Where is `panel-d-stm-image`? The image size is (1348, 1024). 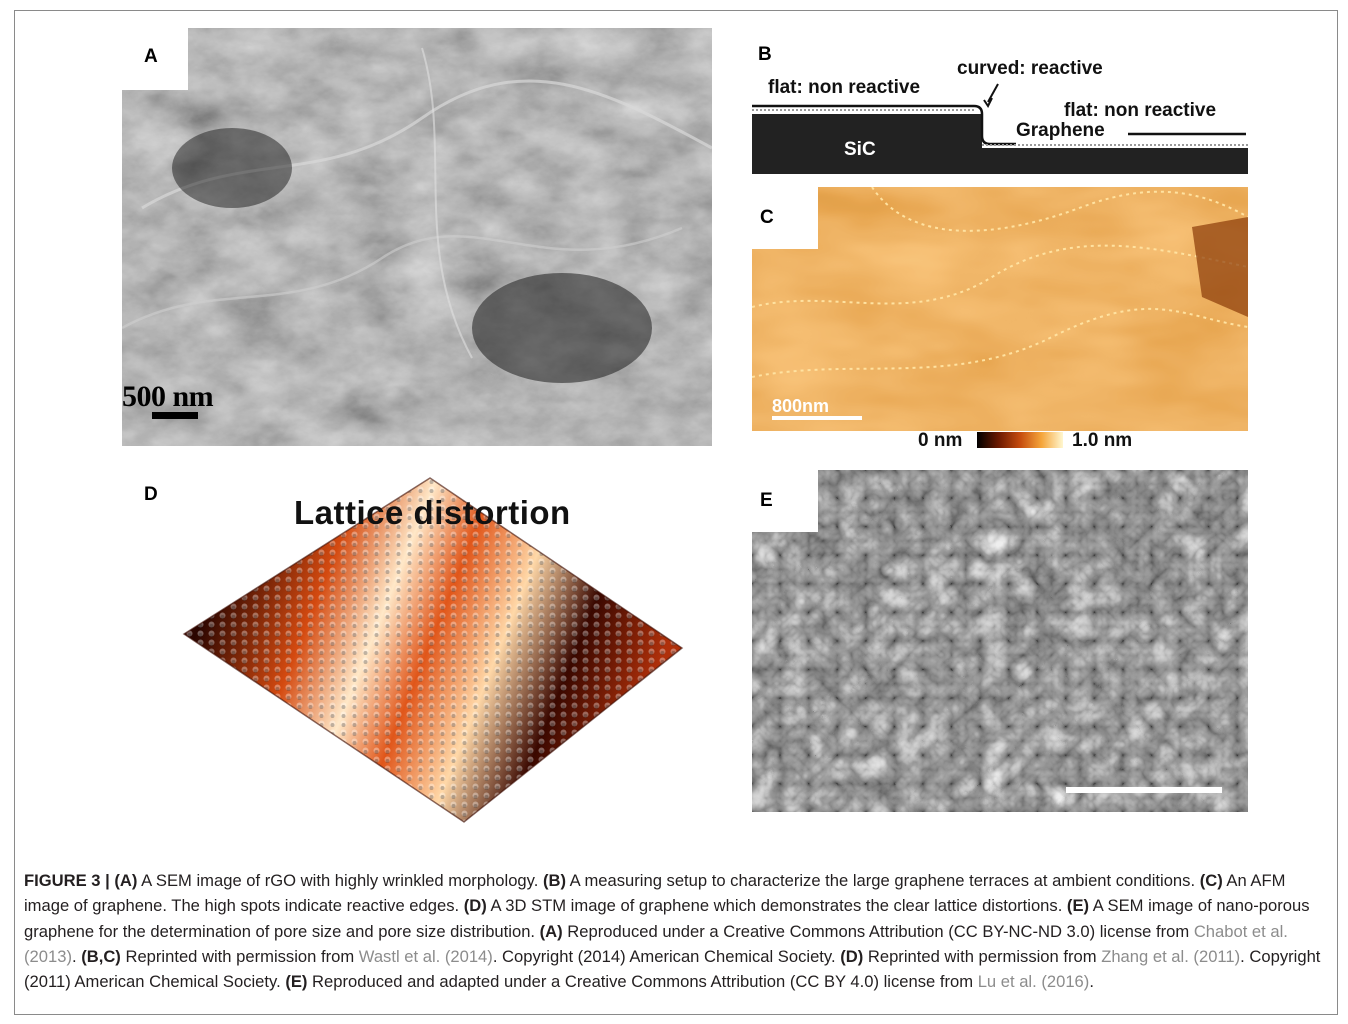
panel-d-stm-image is located at coordinates (420, 651).